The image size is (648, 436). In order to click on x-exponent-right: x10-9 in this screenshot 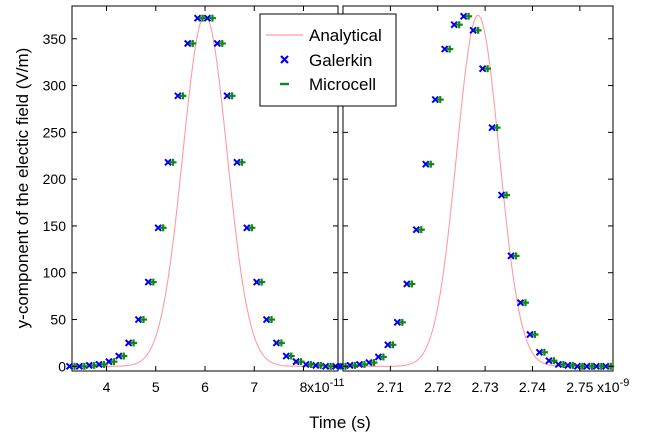, I will do `click(613, 386)`.